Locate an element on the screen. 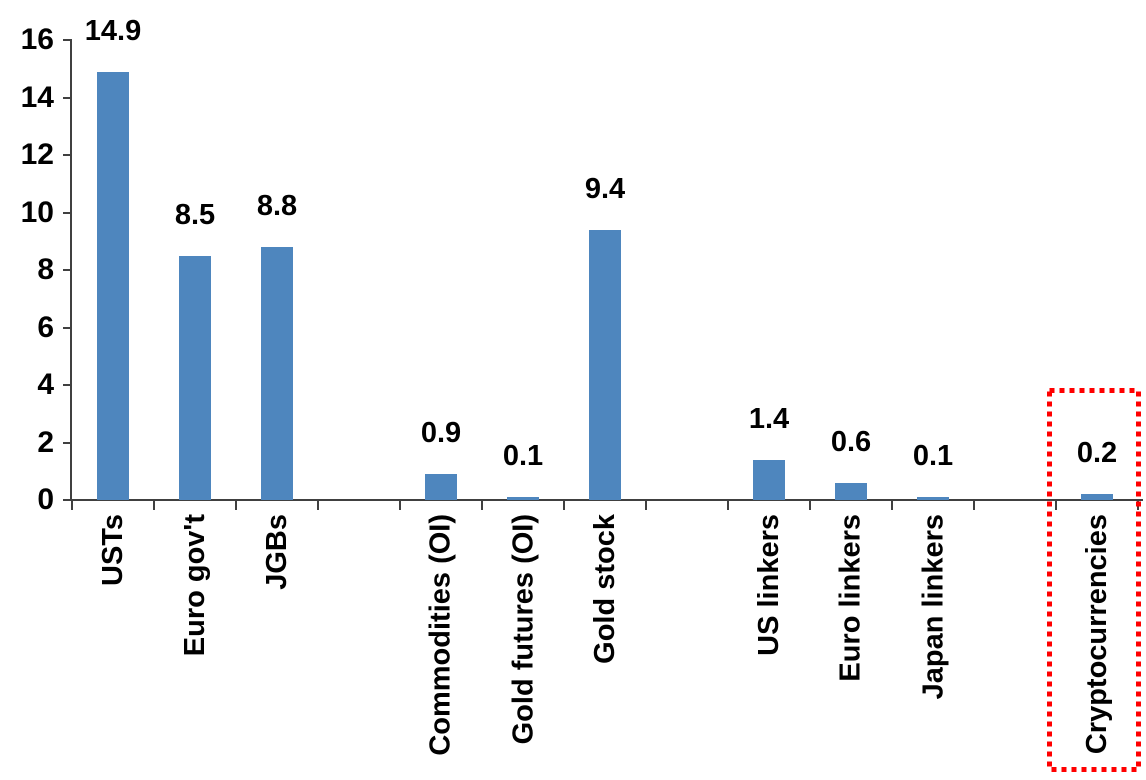 The width and height of the screenshot is (1146, 780). bar-us-linkers is located at coordinates (769, 479).